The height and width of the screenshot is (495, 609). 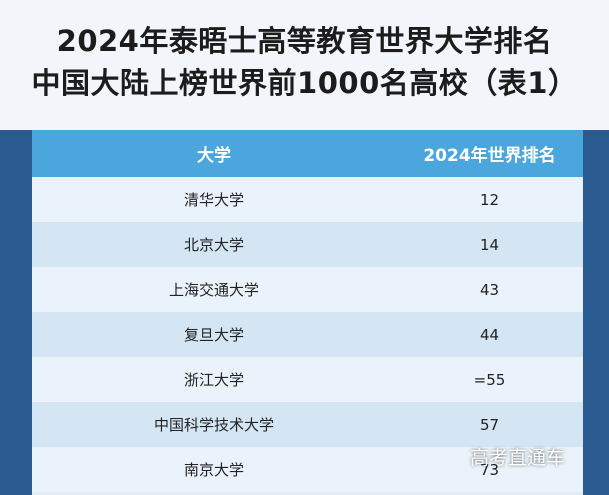 I want to click on page-title-line-2: 中国大陆上榜世界前1000名高校（表1）, so click(x=304, y=83).